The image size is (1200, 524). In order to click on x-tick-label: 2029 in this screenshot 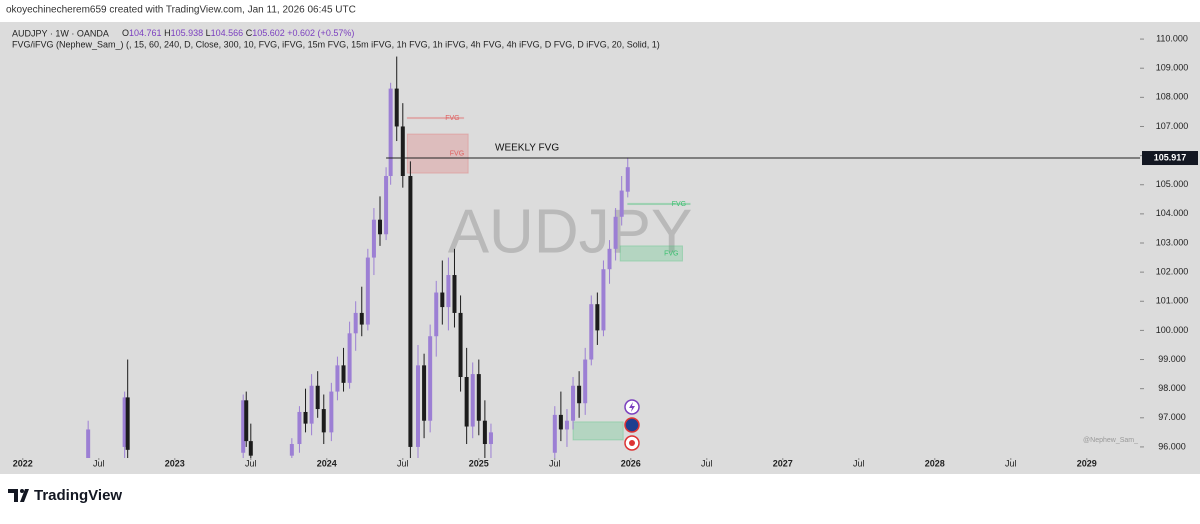, I will do `click(1087, 463)`.